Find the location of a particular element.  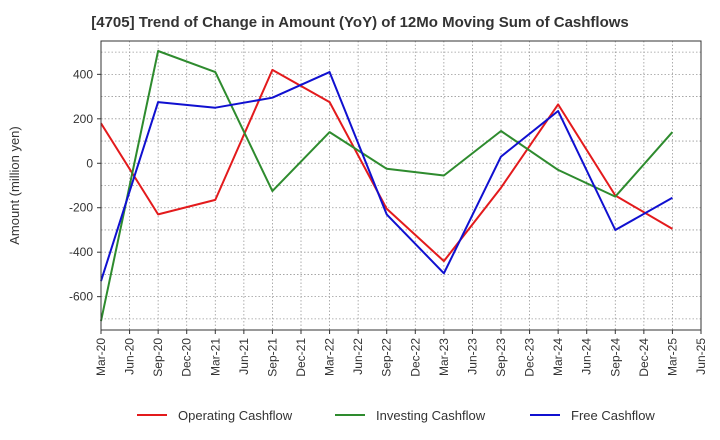

y-tick-label: -600 is located at coordinates (81, 297).